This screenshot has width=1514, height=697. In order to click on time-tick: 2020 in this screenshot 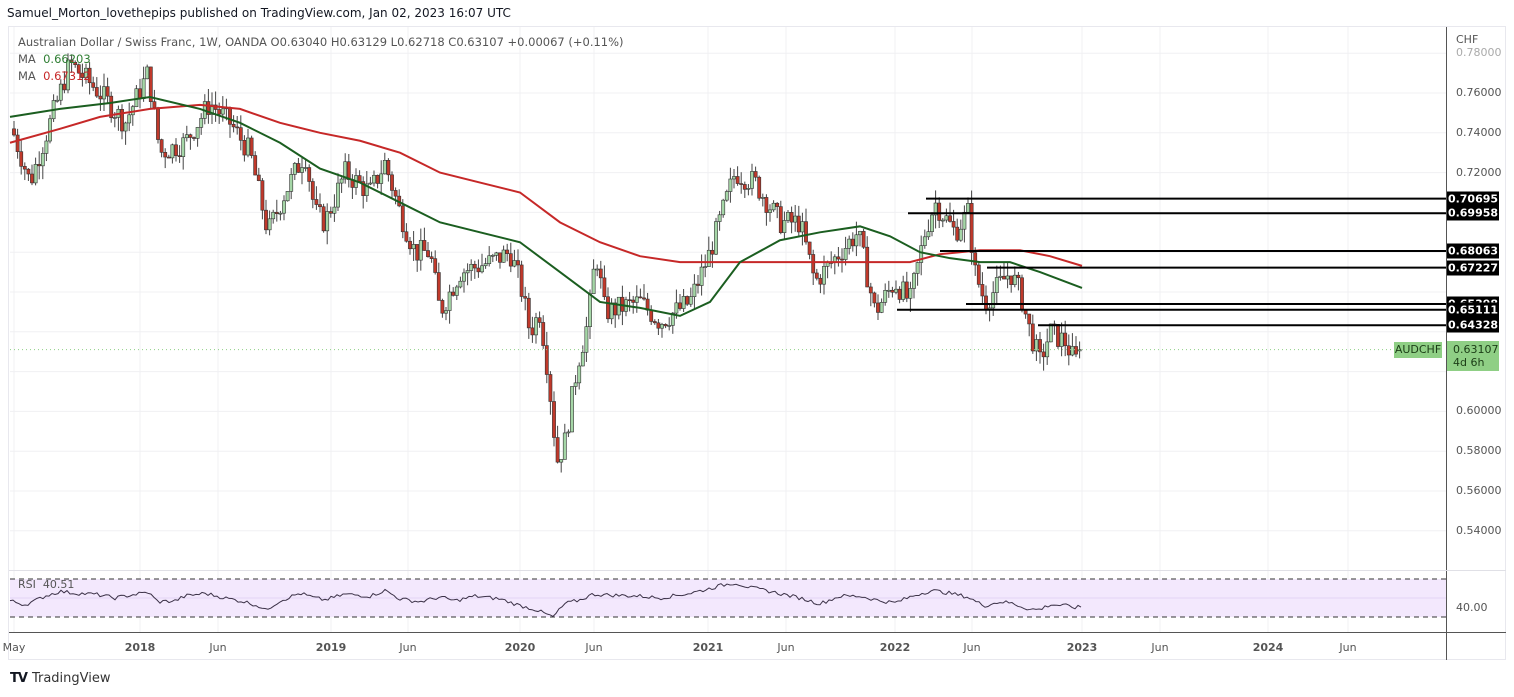, I will do `click(520, 647)`.